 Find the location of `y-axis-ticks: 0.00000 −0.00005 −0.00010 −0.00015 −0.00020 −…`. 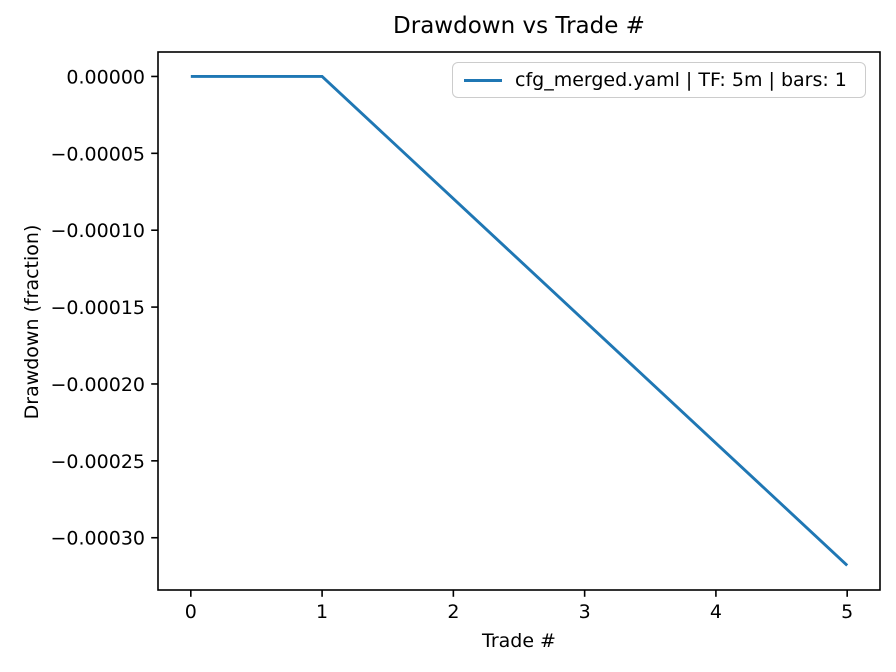

y-axis-ticks: 0.00000 −0.00005 −0.00010 −0.00015 −0.00020 −… is located at coordinates (104, 308).